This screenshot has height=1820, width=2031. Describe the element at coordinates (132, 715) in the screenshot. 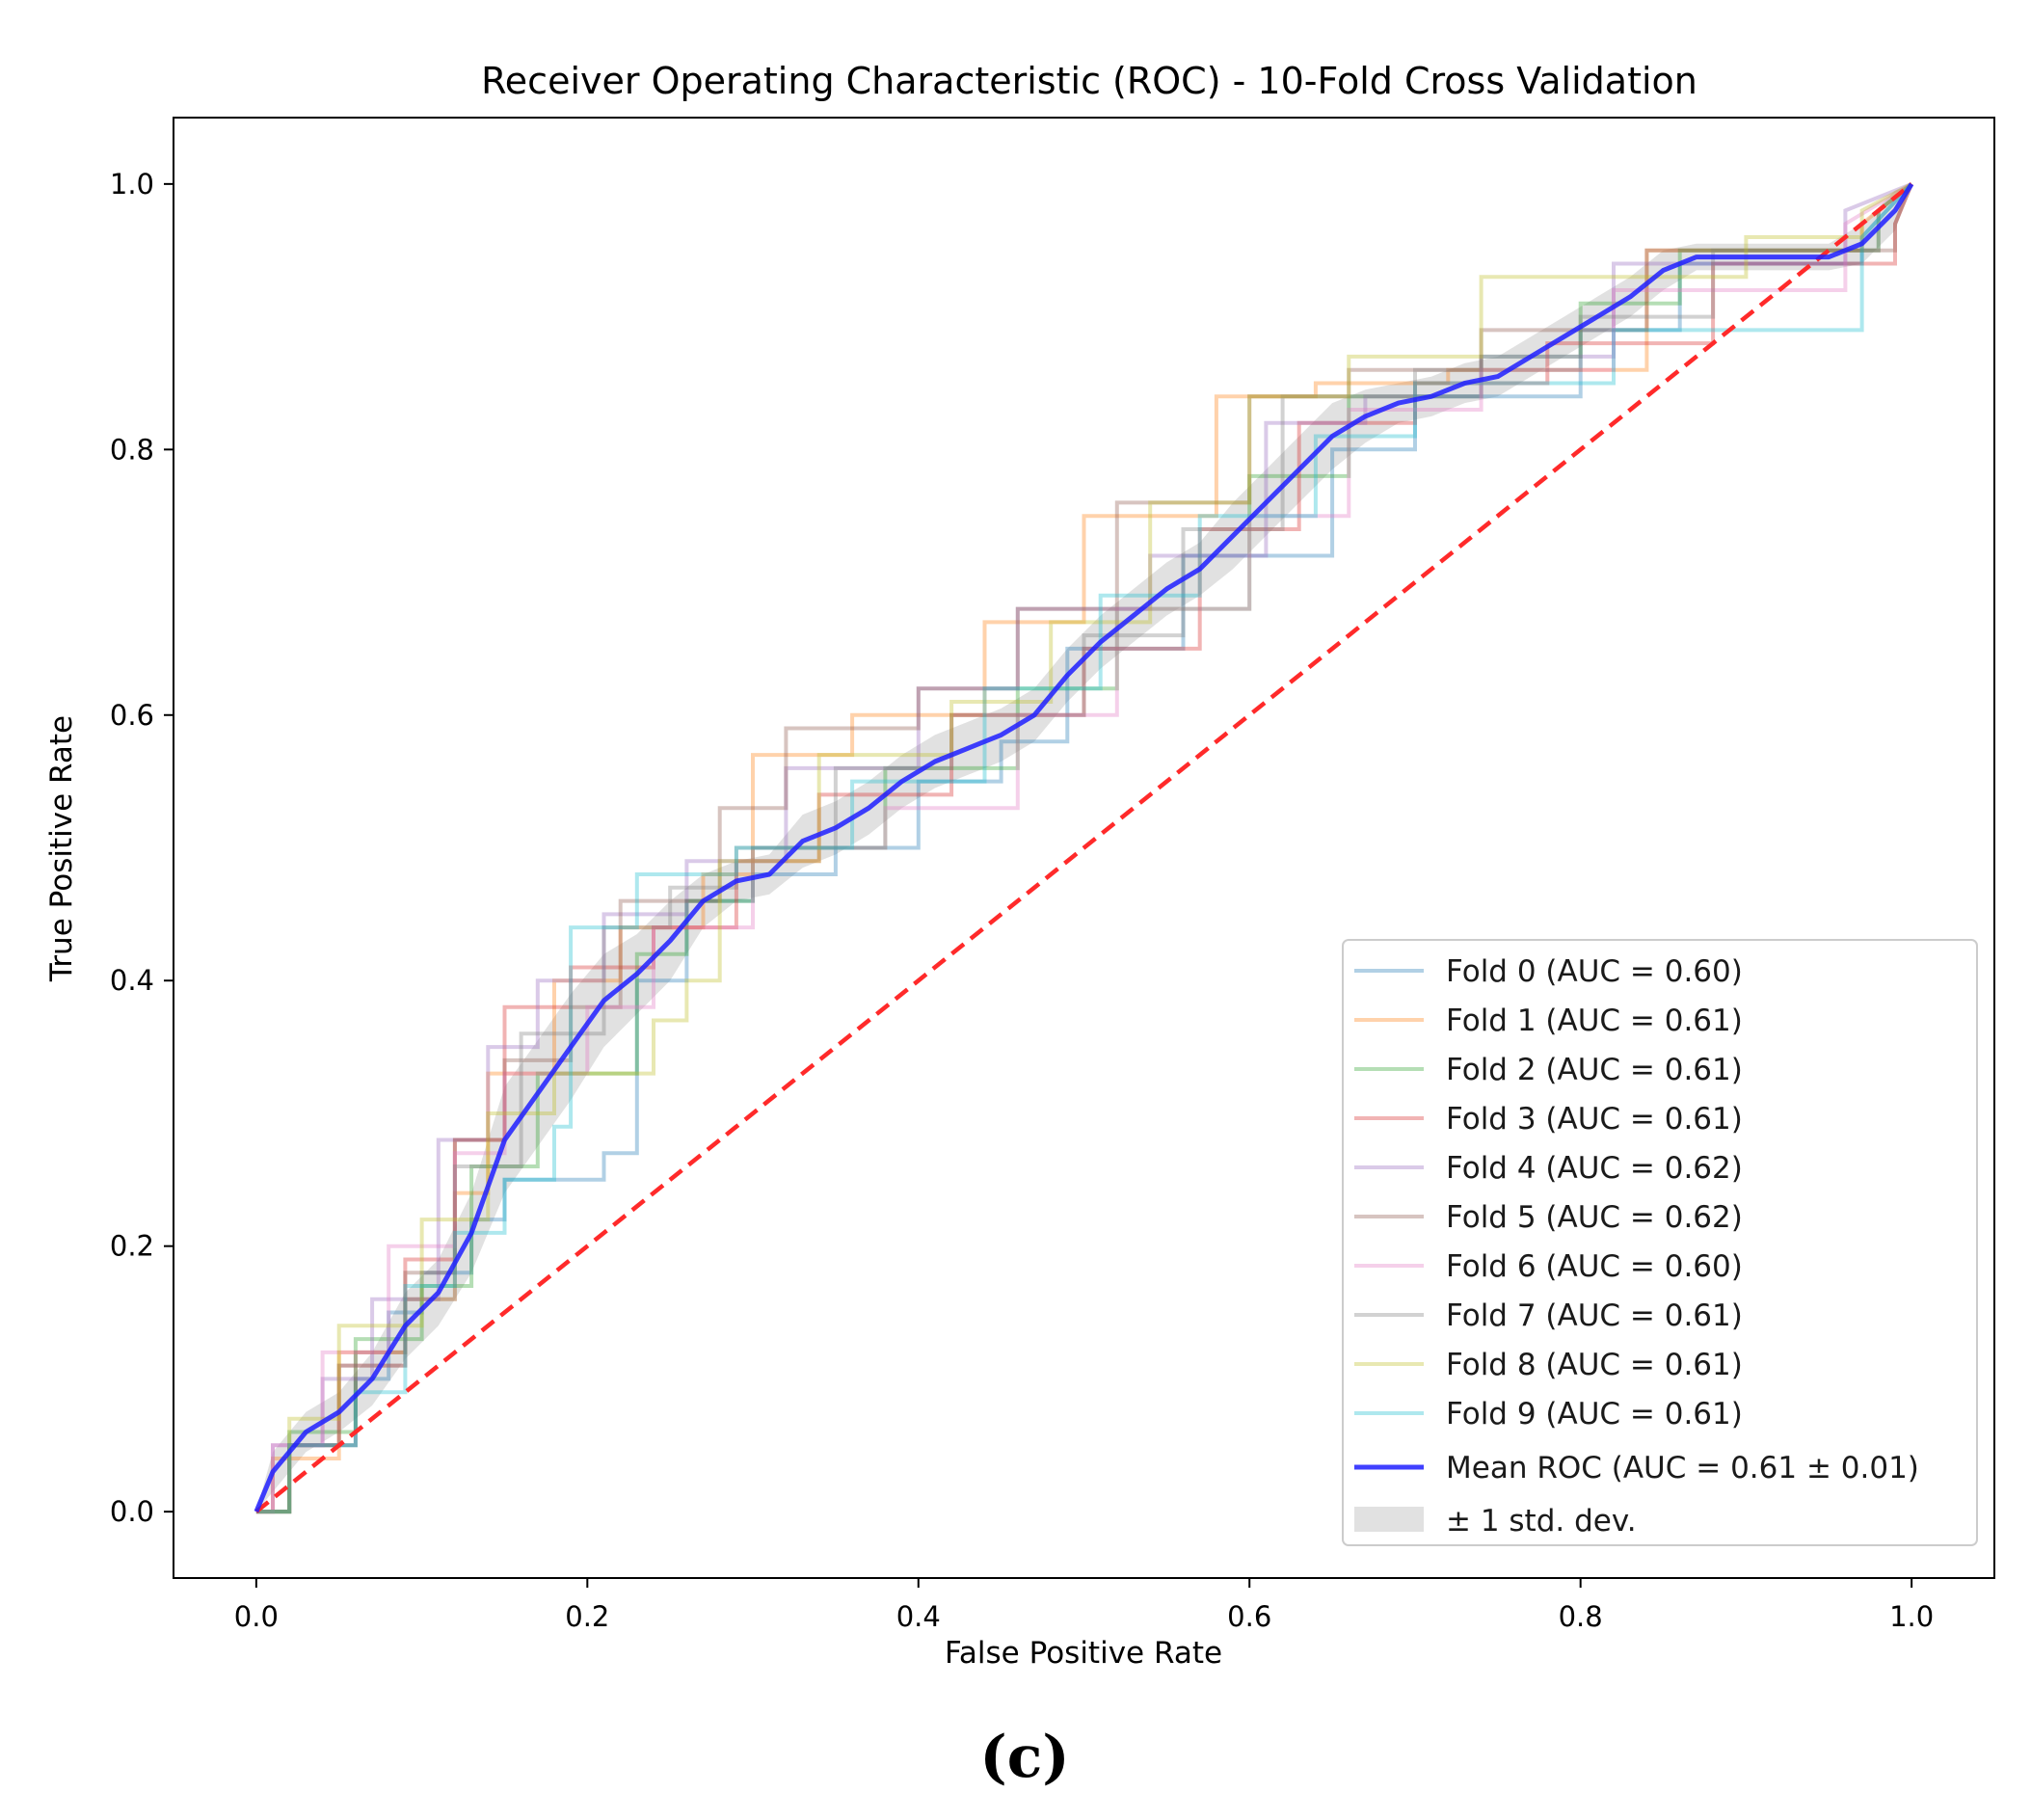

I see `y-tick-label: 0.6` at that location.